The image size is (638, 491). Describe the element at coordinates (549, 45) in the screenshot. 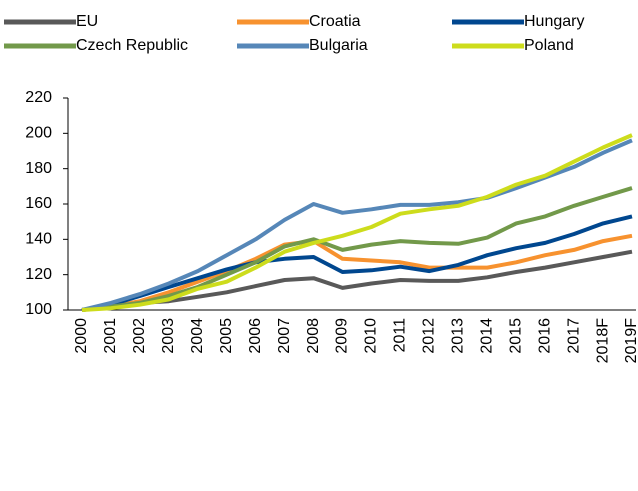

I see `legend-label: Poland` at that location.